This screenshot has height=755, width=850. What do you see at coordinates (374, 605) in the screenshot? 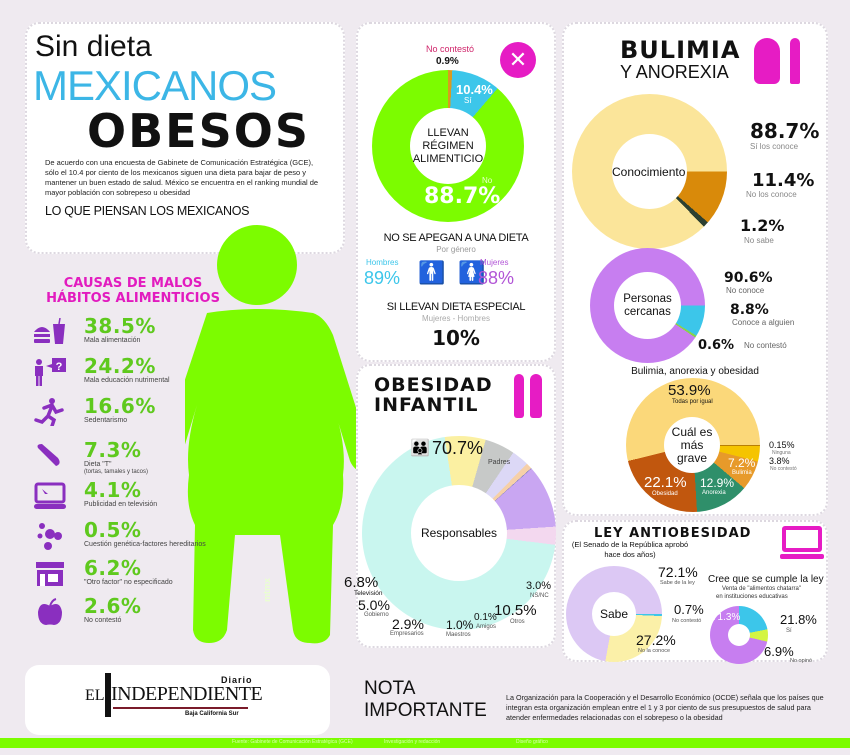
I see `gobierno-value: 5.0%` at bounding box center [374, 605].